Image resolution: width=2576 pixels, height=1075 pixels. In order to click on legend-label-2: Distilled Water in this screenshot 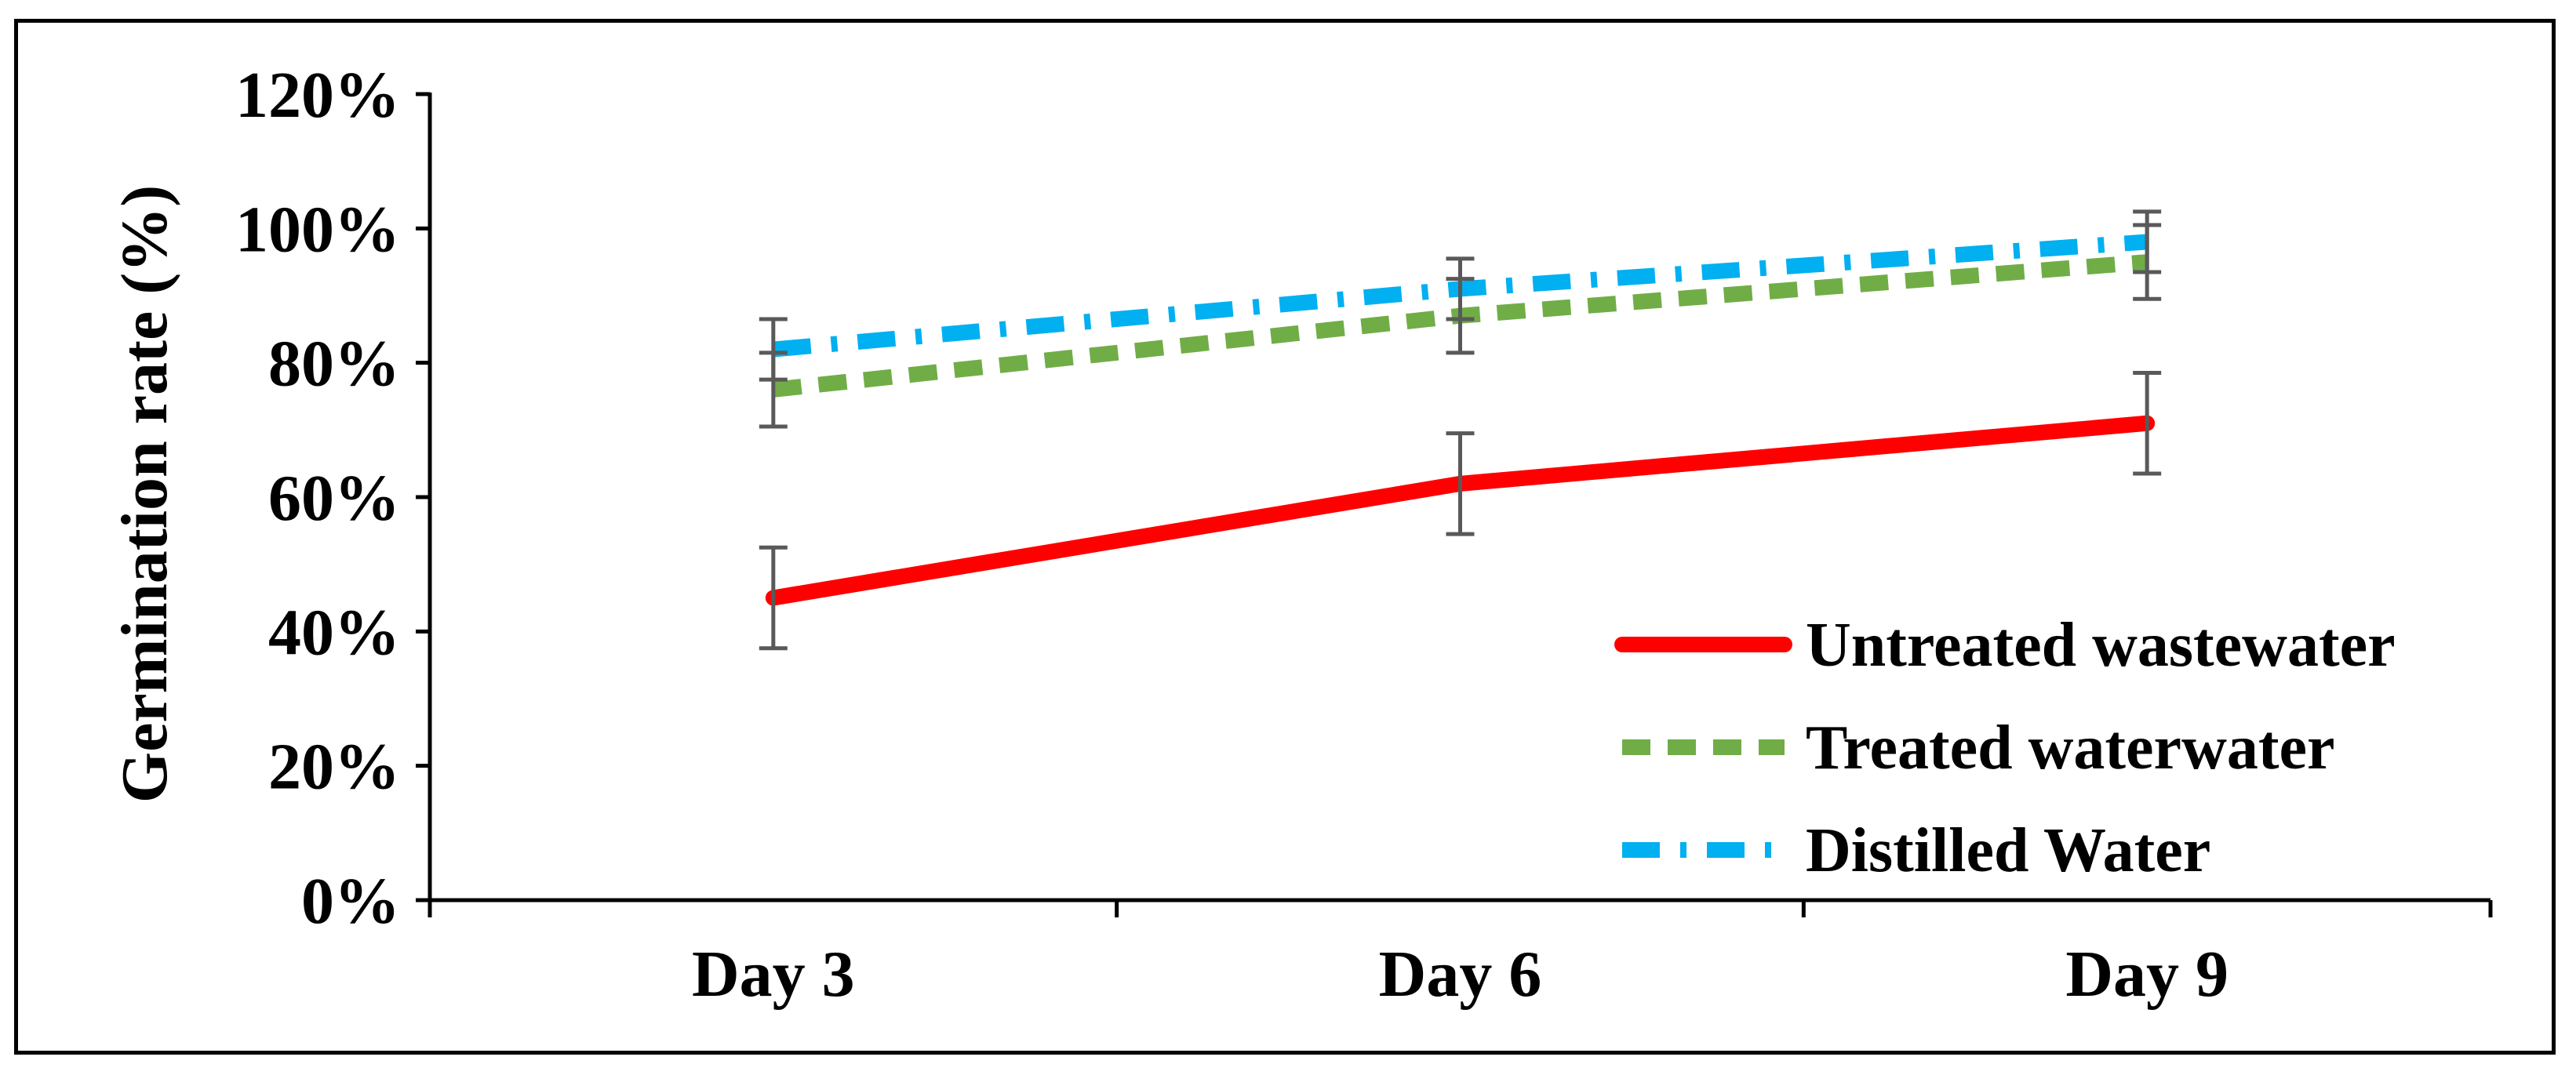, I will do `click(2008, 850)`.